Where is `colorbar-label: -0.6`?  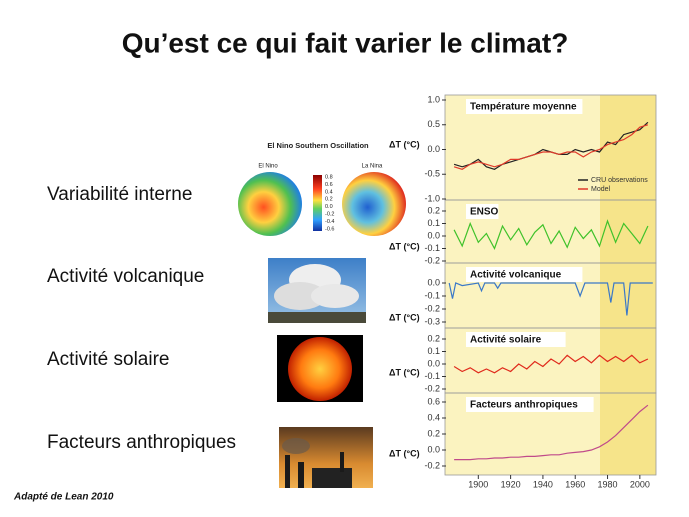
colorbar-label: -0.6 is located at coordinates (329, 229).